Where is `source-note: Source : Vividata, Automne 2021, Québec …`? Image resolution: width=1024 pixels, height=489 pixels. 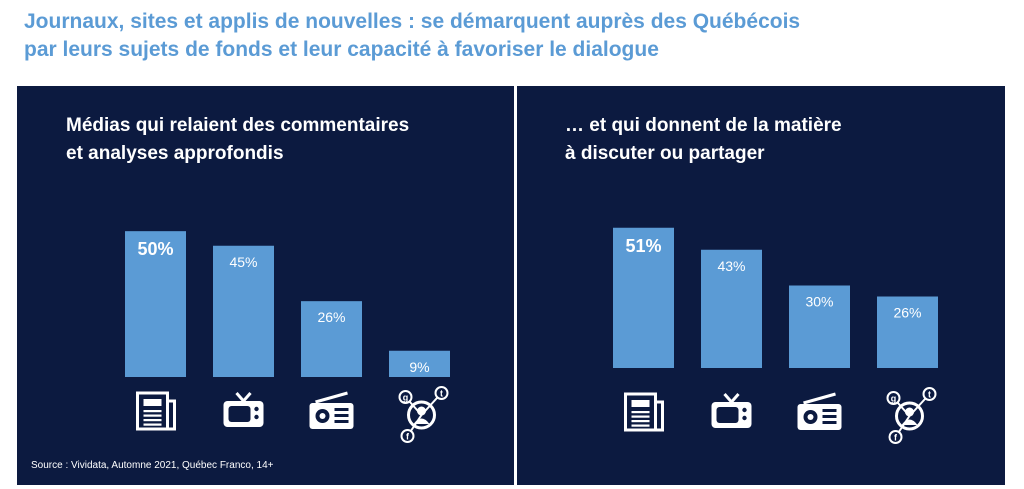 source-note: Source : Vividata, Automne 2021, Québec … is located at coordinates (152, 465).